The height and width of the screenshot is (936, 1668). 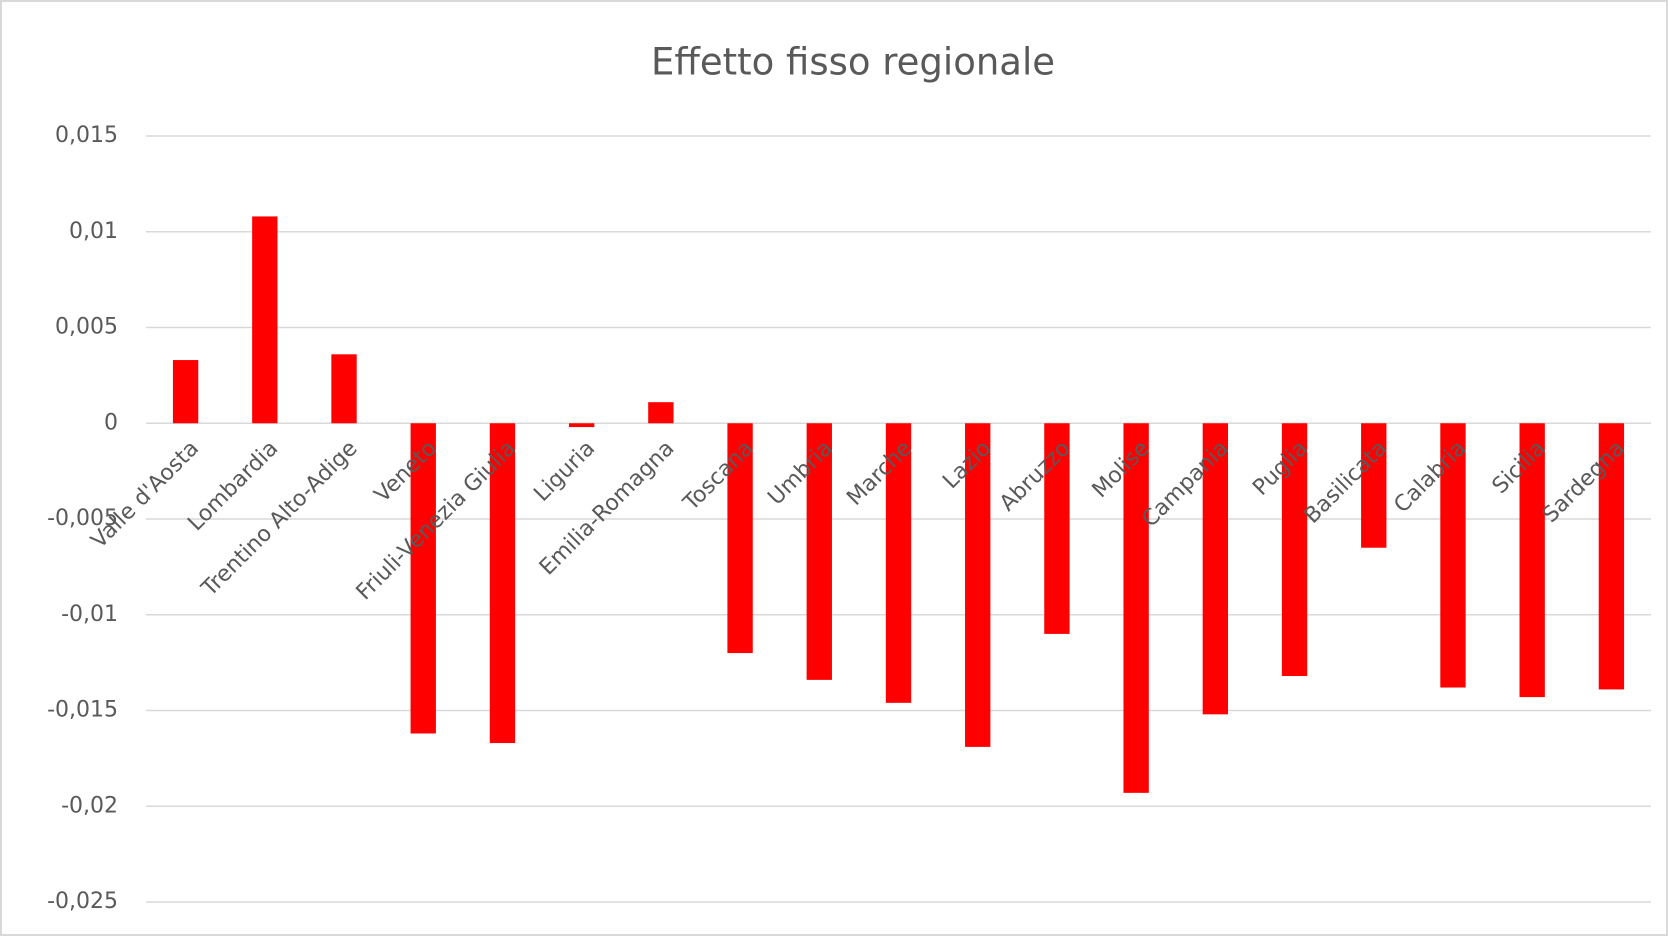 I want to click on y-tick-label: -0,025, so click(x=82, y=901).